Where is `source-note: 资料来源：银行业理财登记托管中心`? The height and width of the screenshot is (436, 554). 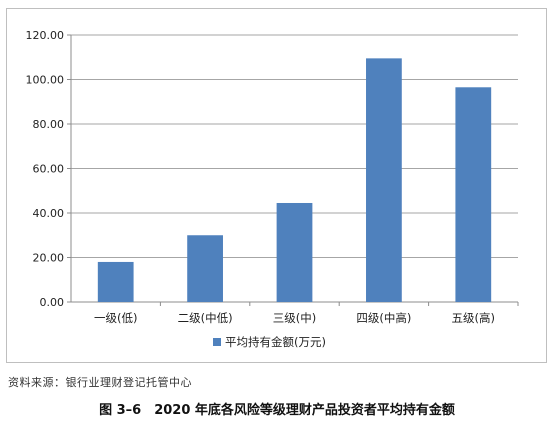 source-note: 资料来源：银行业理财登记托管中心 is located at coordinates (100, 382).